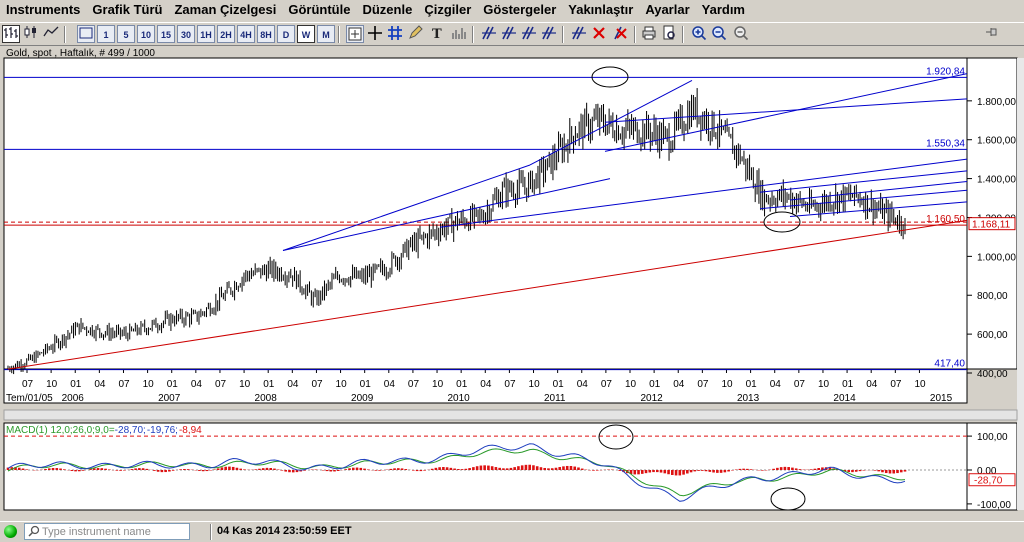 This screenshot has height=542, width=1024. I want to click on menu-1: Grafik Türü, so click(127, 9).